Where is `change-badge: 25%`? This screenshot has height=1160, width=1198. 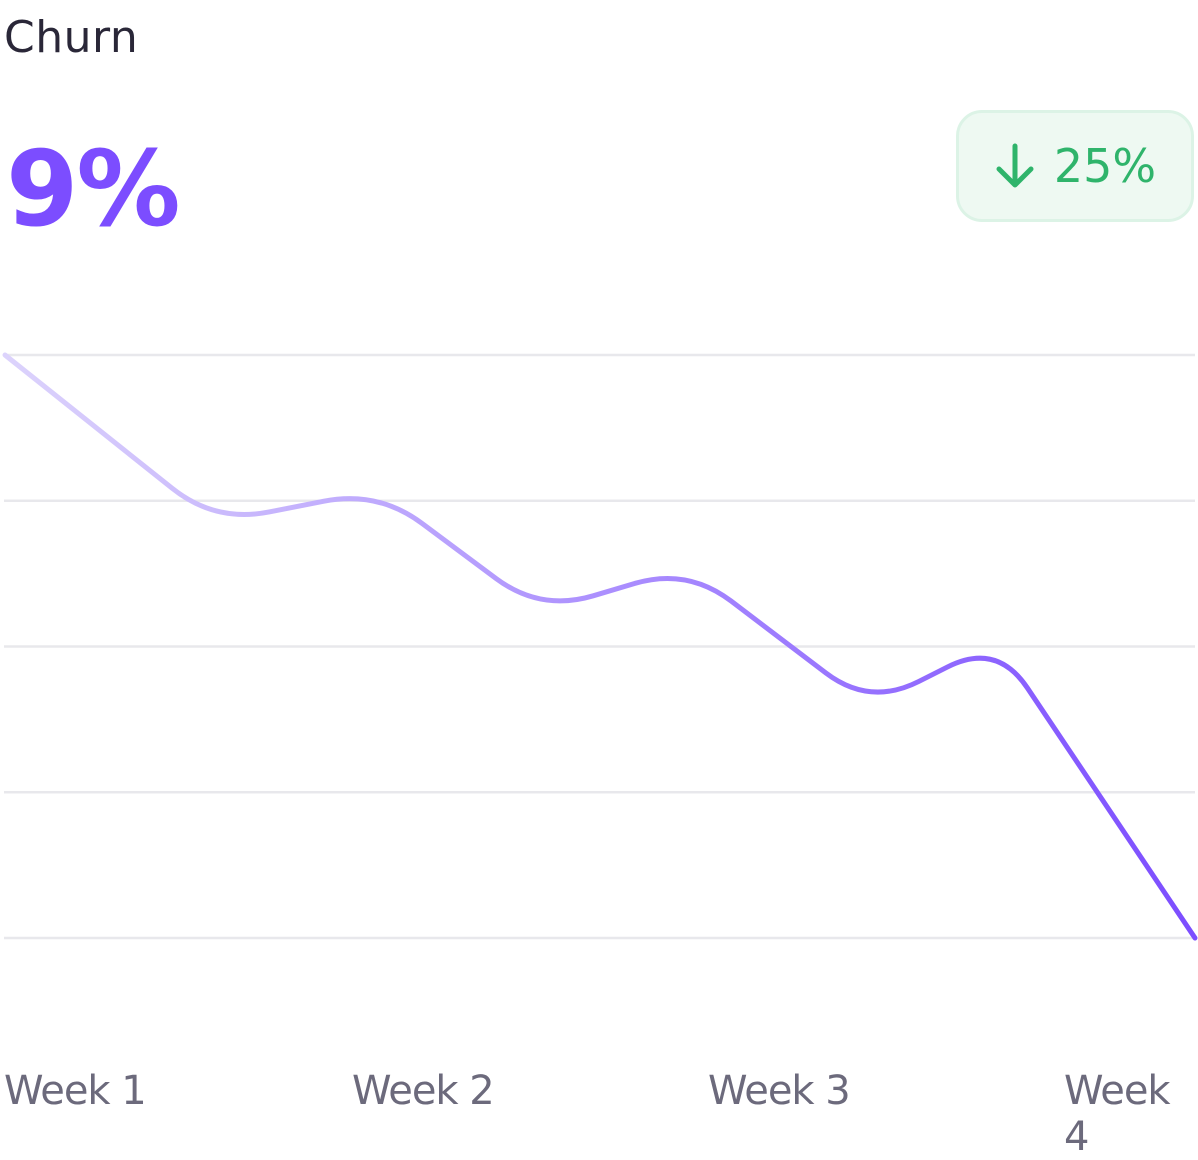 change-badge: 25% is located at coordinates (1075, 166).